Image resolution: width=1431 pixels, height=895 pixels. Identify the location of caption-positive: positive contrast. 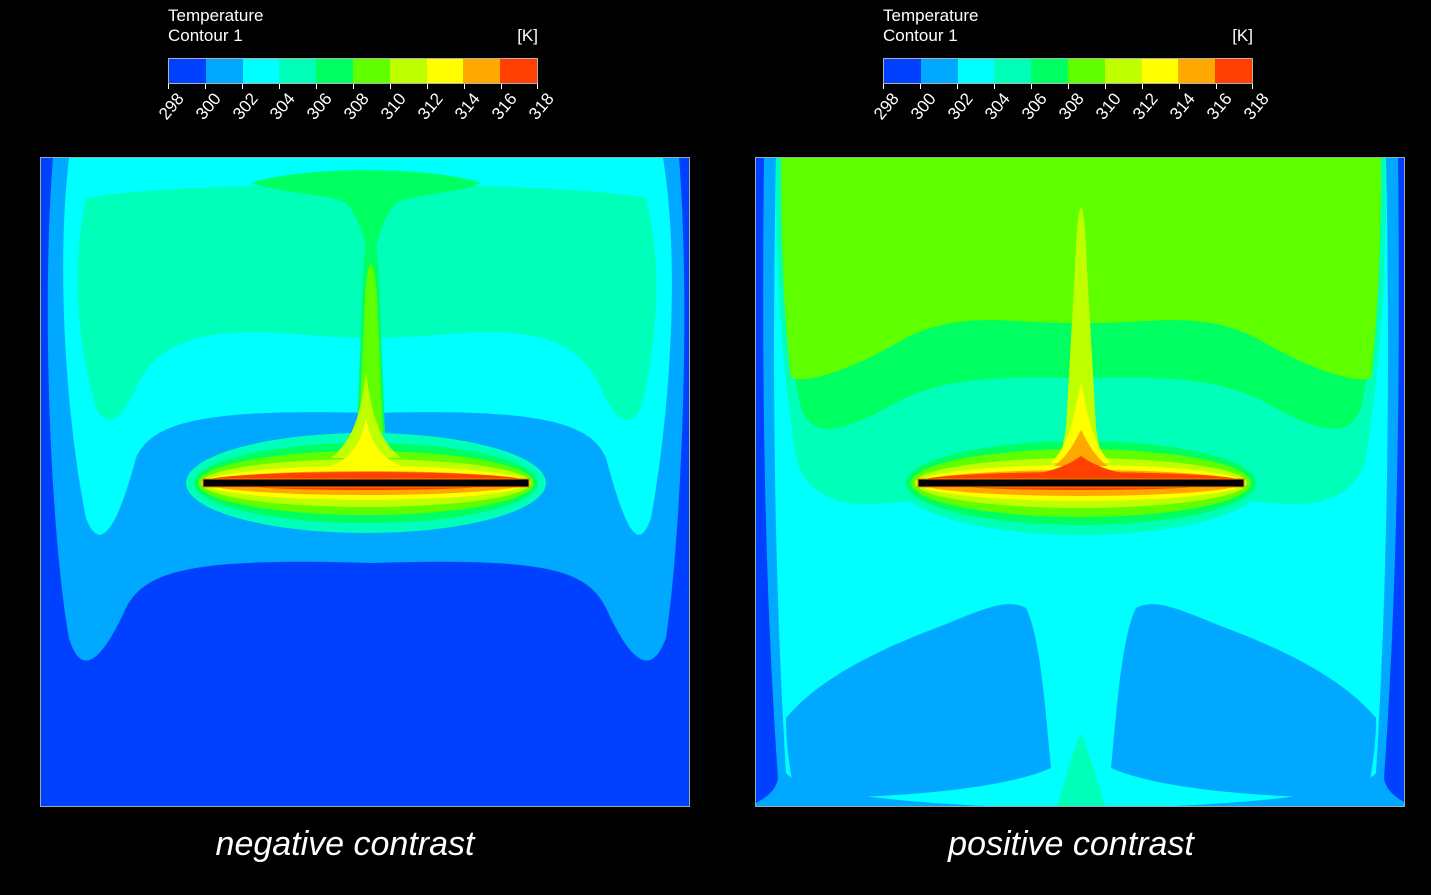
(1071, 844).